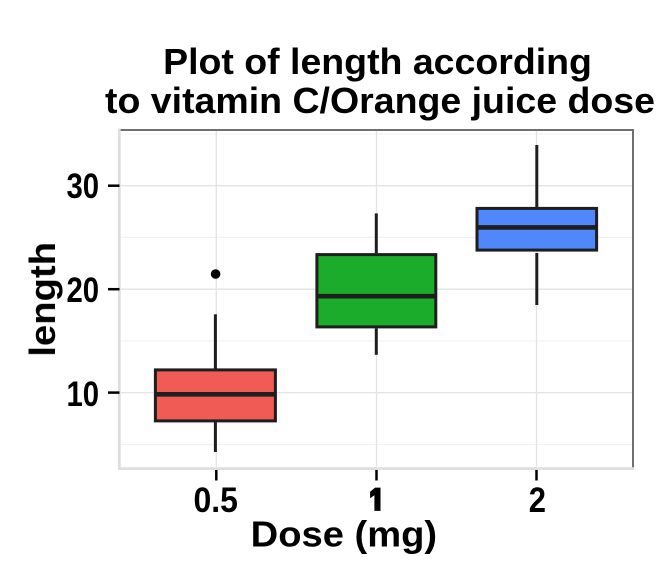 Image resolution: width=672 pixels, height=576 pixels. I want to click on svg-text: 0.5, so click(215, 500).